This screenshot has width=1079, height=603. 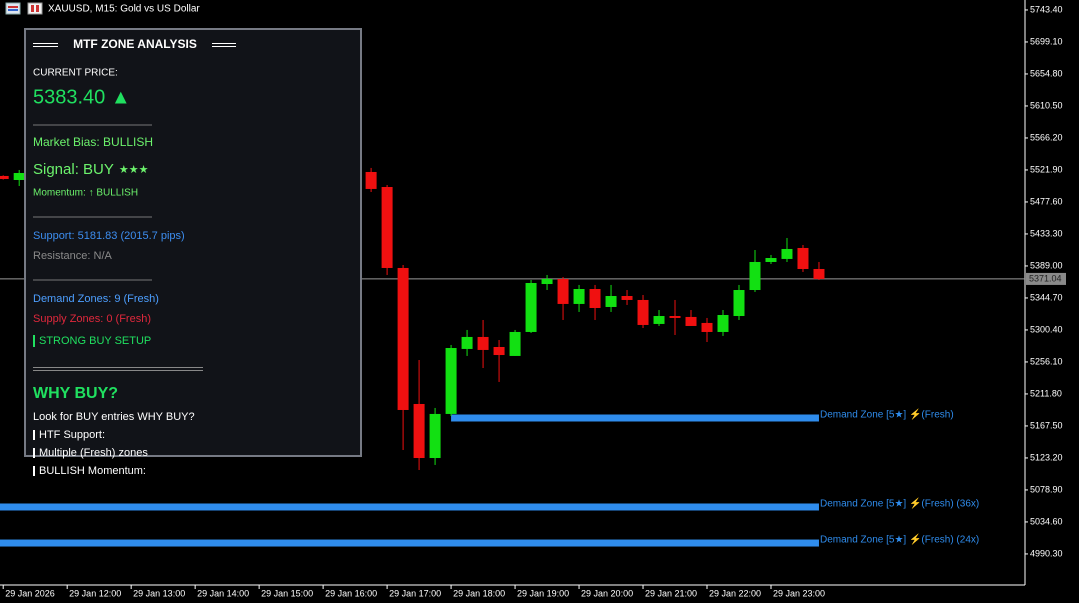 I want to click on y-tick-label: 5034.60, so click(x=1046, y=521).